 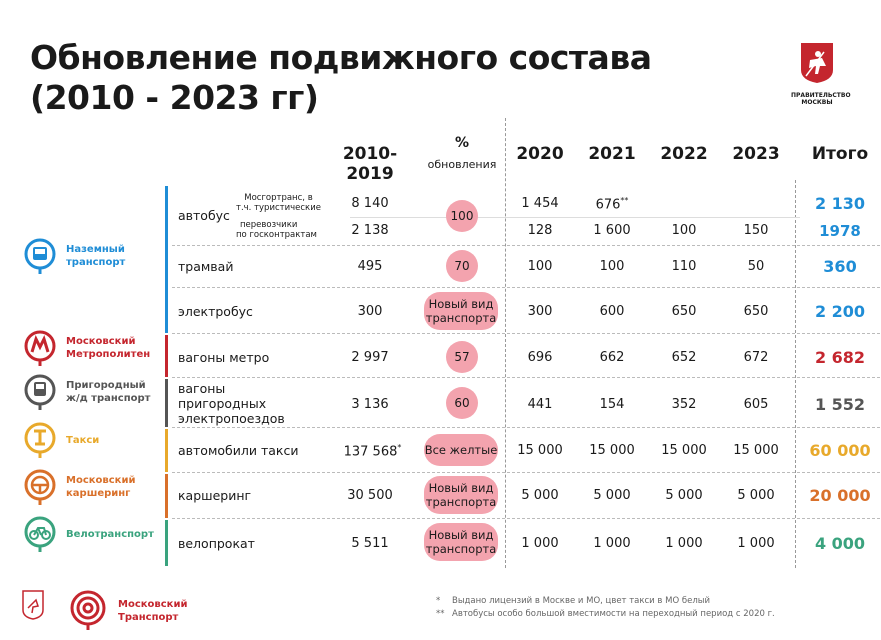 What do you see at coordinates (612, 230) in the screenshot?
I see `bus-b-2021: 1 600` at bounding box center [612, 230].